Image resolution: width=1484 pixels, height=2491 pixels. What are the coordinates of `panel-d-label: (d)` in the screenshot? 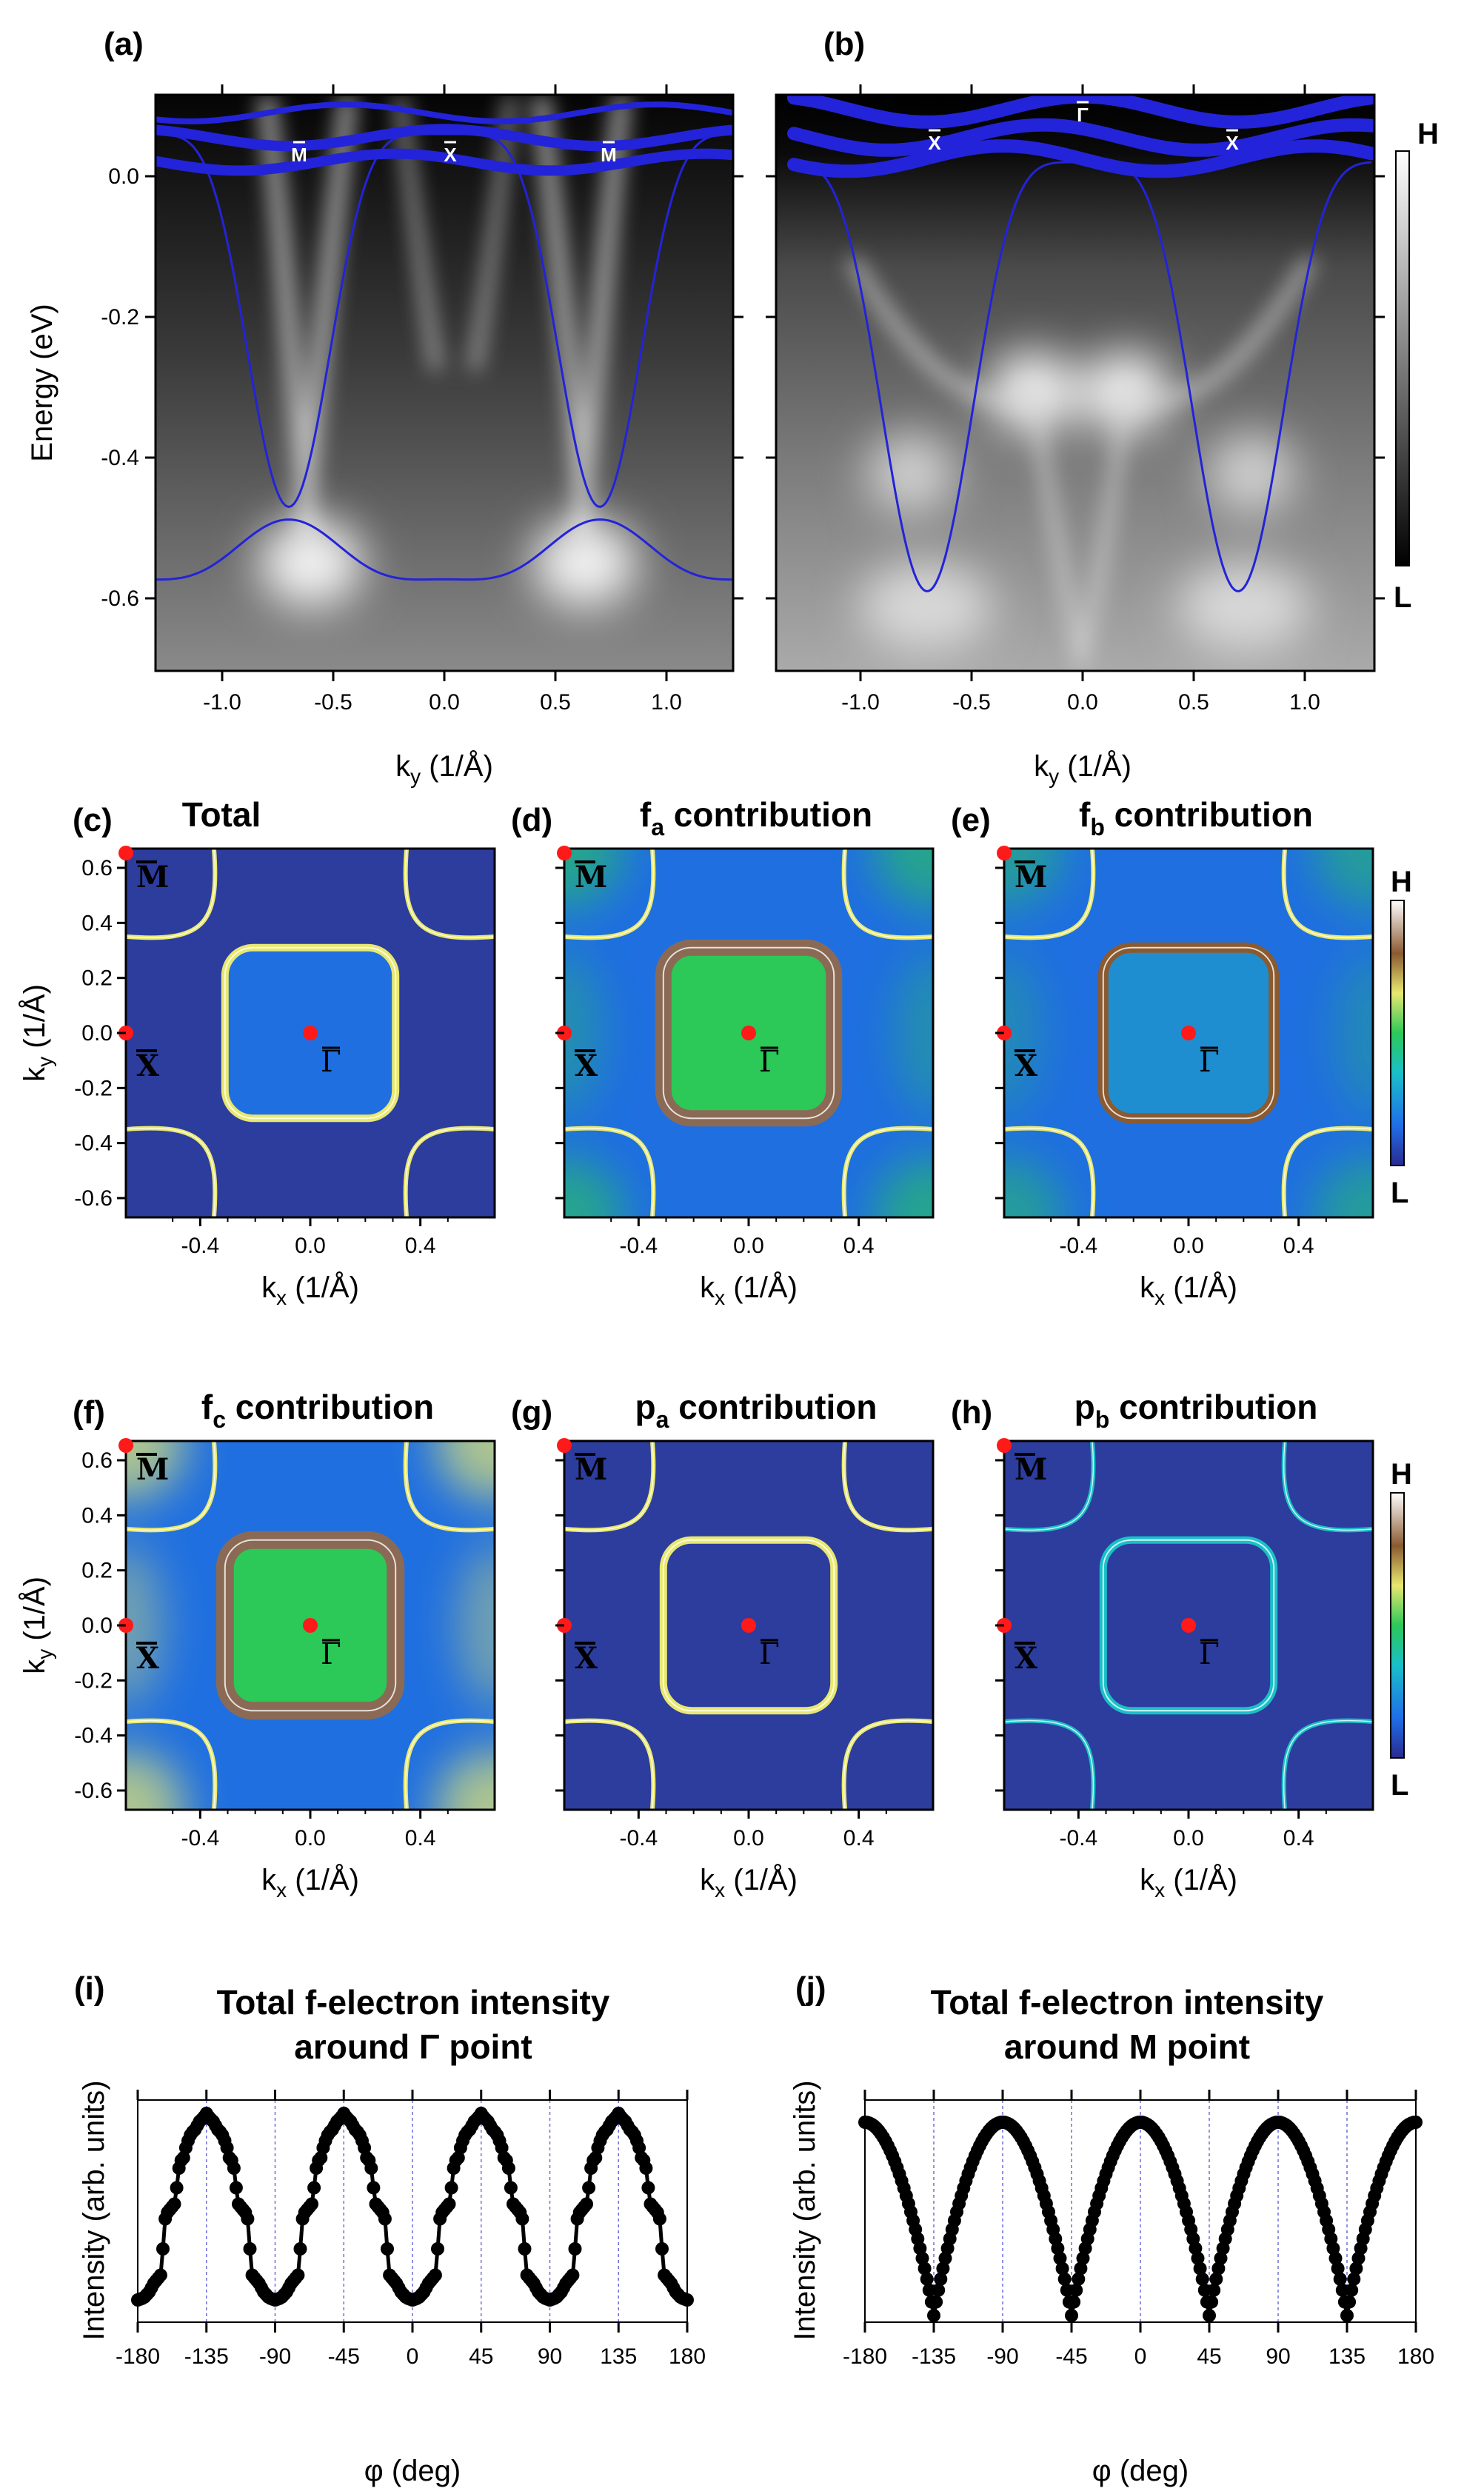 It's located at (531, 820).